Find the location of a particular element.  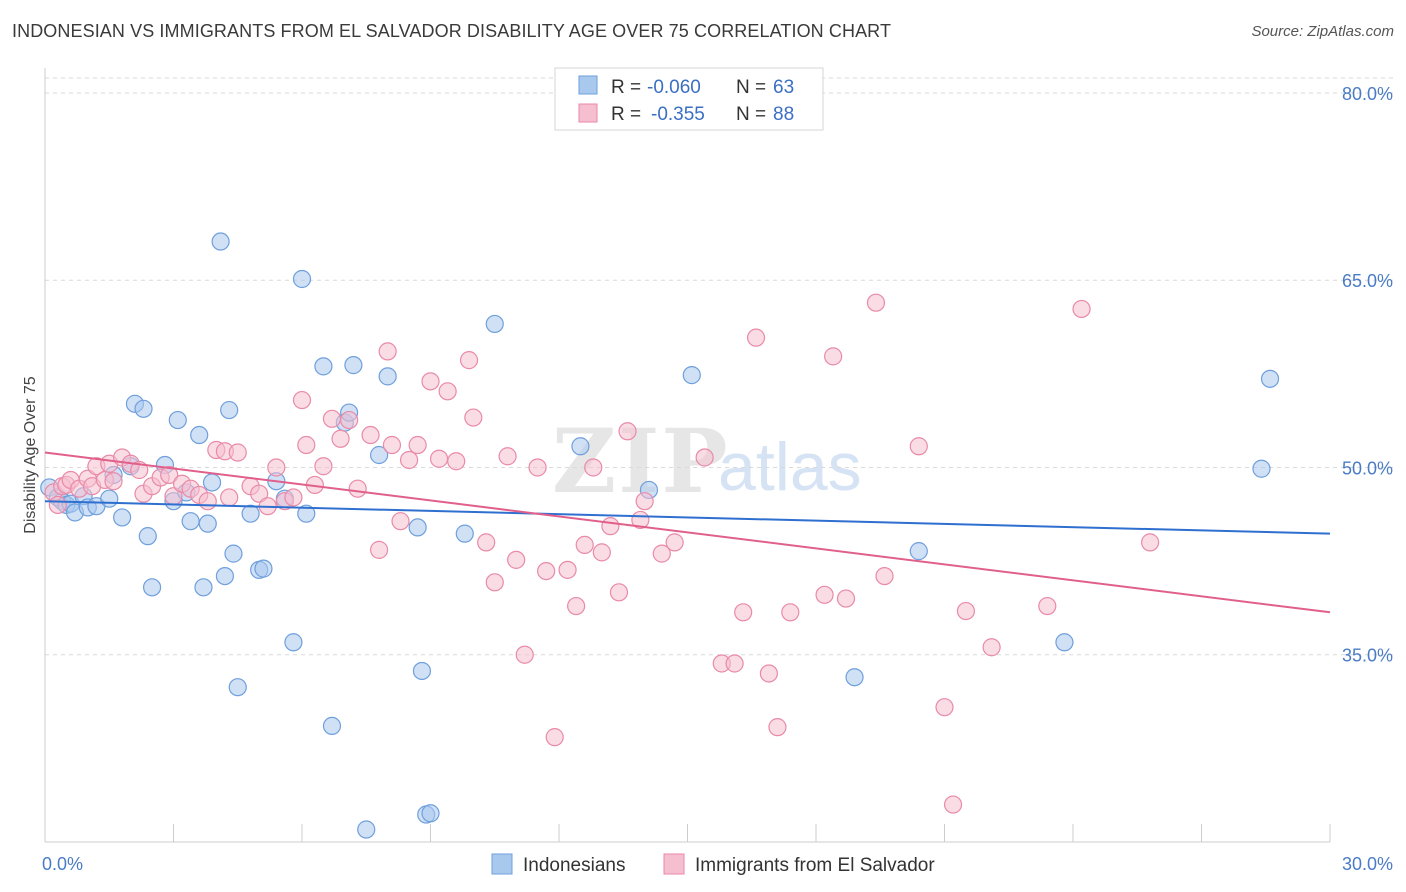

legend-n-value-1: 63 is located at coordinates (783, 87).